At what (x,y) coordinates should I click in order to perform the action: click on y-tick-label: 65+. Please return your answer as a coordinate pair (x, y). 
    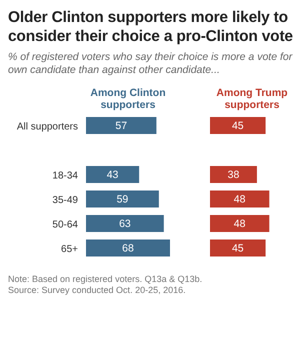
    Looking at the image, I should click on (69, 249).